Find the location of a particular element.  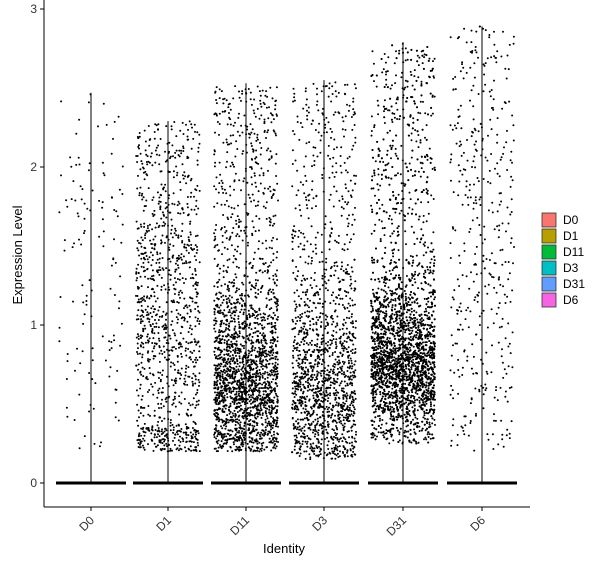

legend-label: D1 is located at coordinates (571, 236).